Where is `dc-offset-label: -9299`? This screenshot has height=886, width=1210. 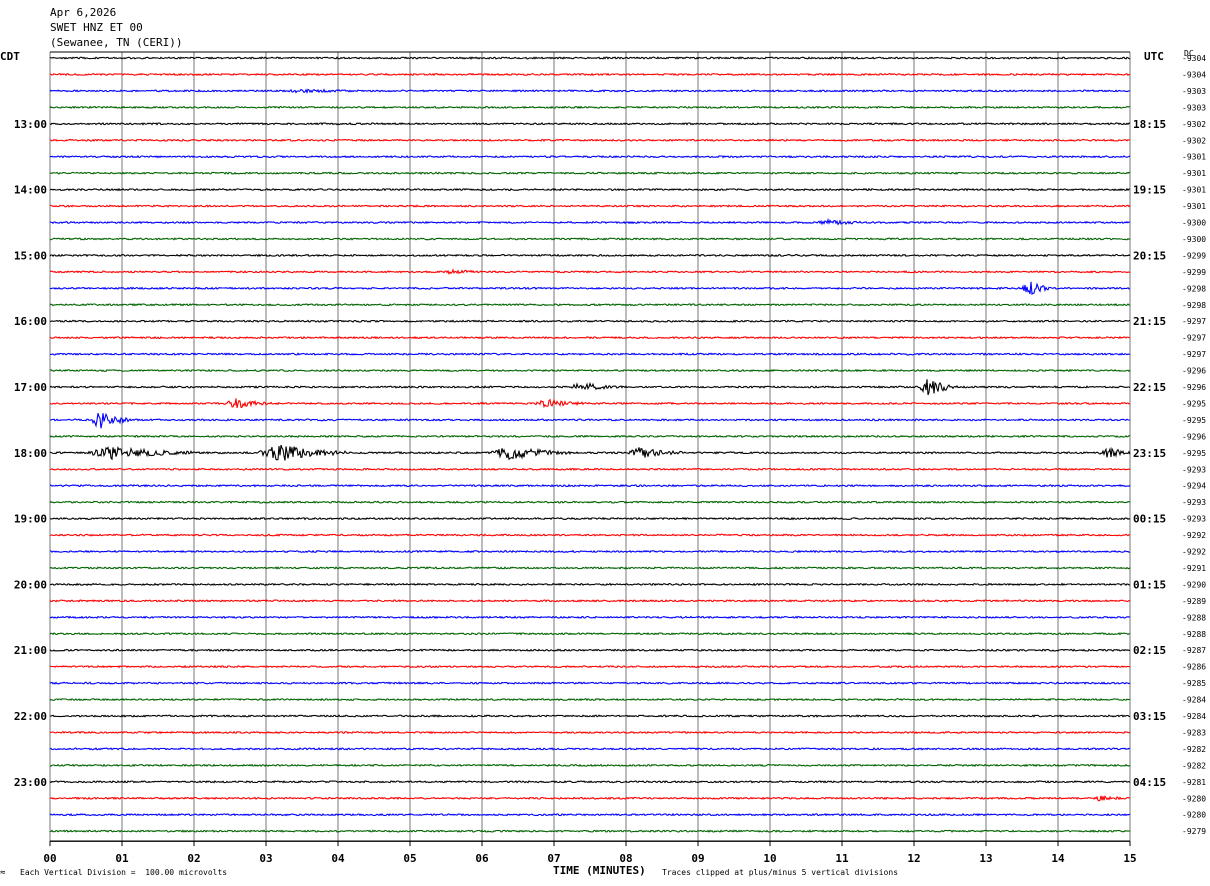
dc-offset-label: -9299 is located at coordinates (1194, 255).